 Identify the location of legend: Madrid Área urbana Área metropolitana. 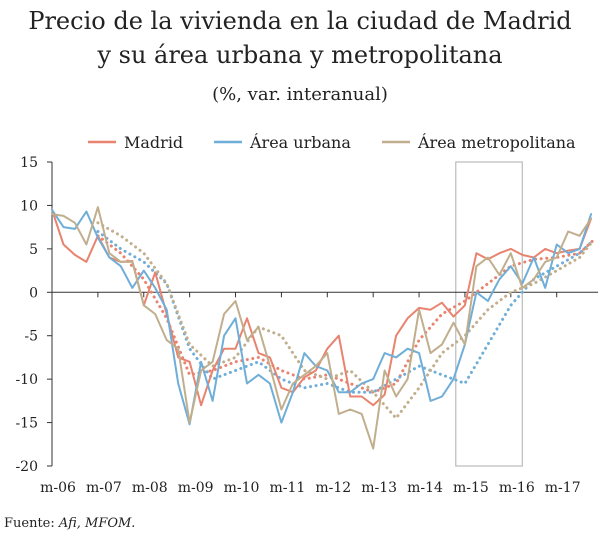
(332, 142).